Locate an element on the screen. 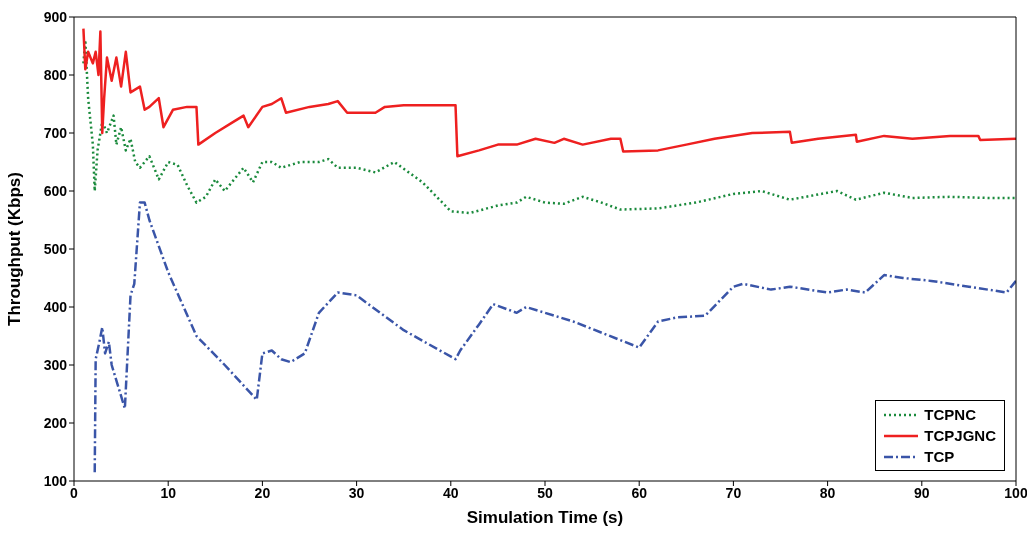 The height and width of the screenshot is (539, 1035). x-tick-label: 70 is located at coordinates (733, 492).